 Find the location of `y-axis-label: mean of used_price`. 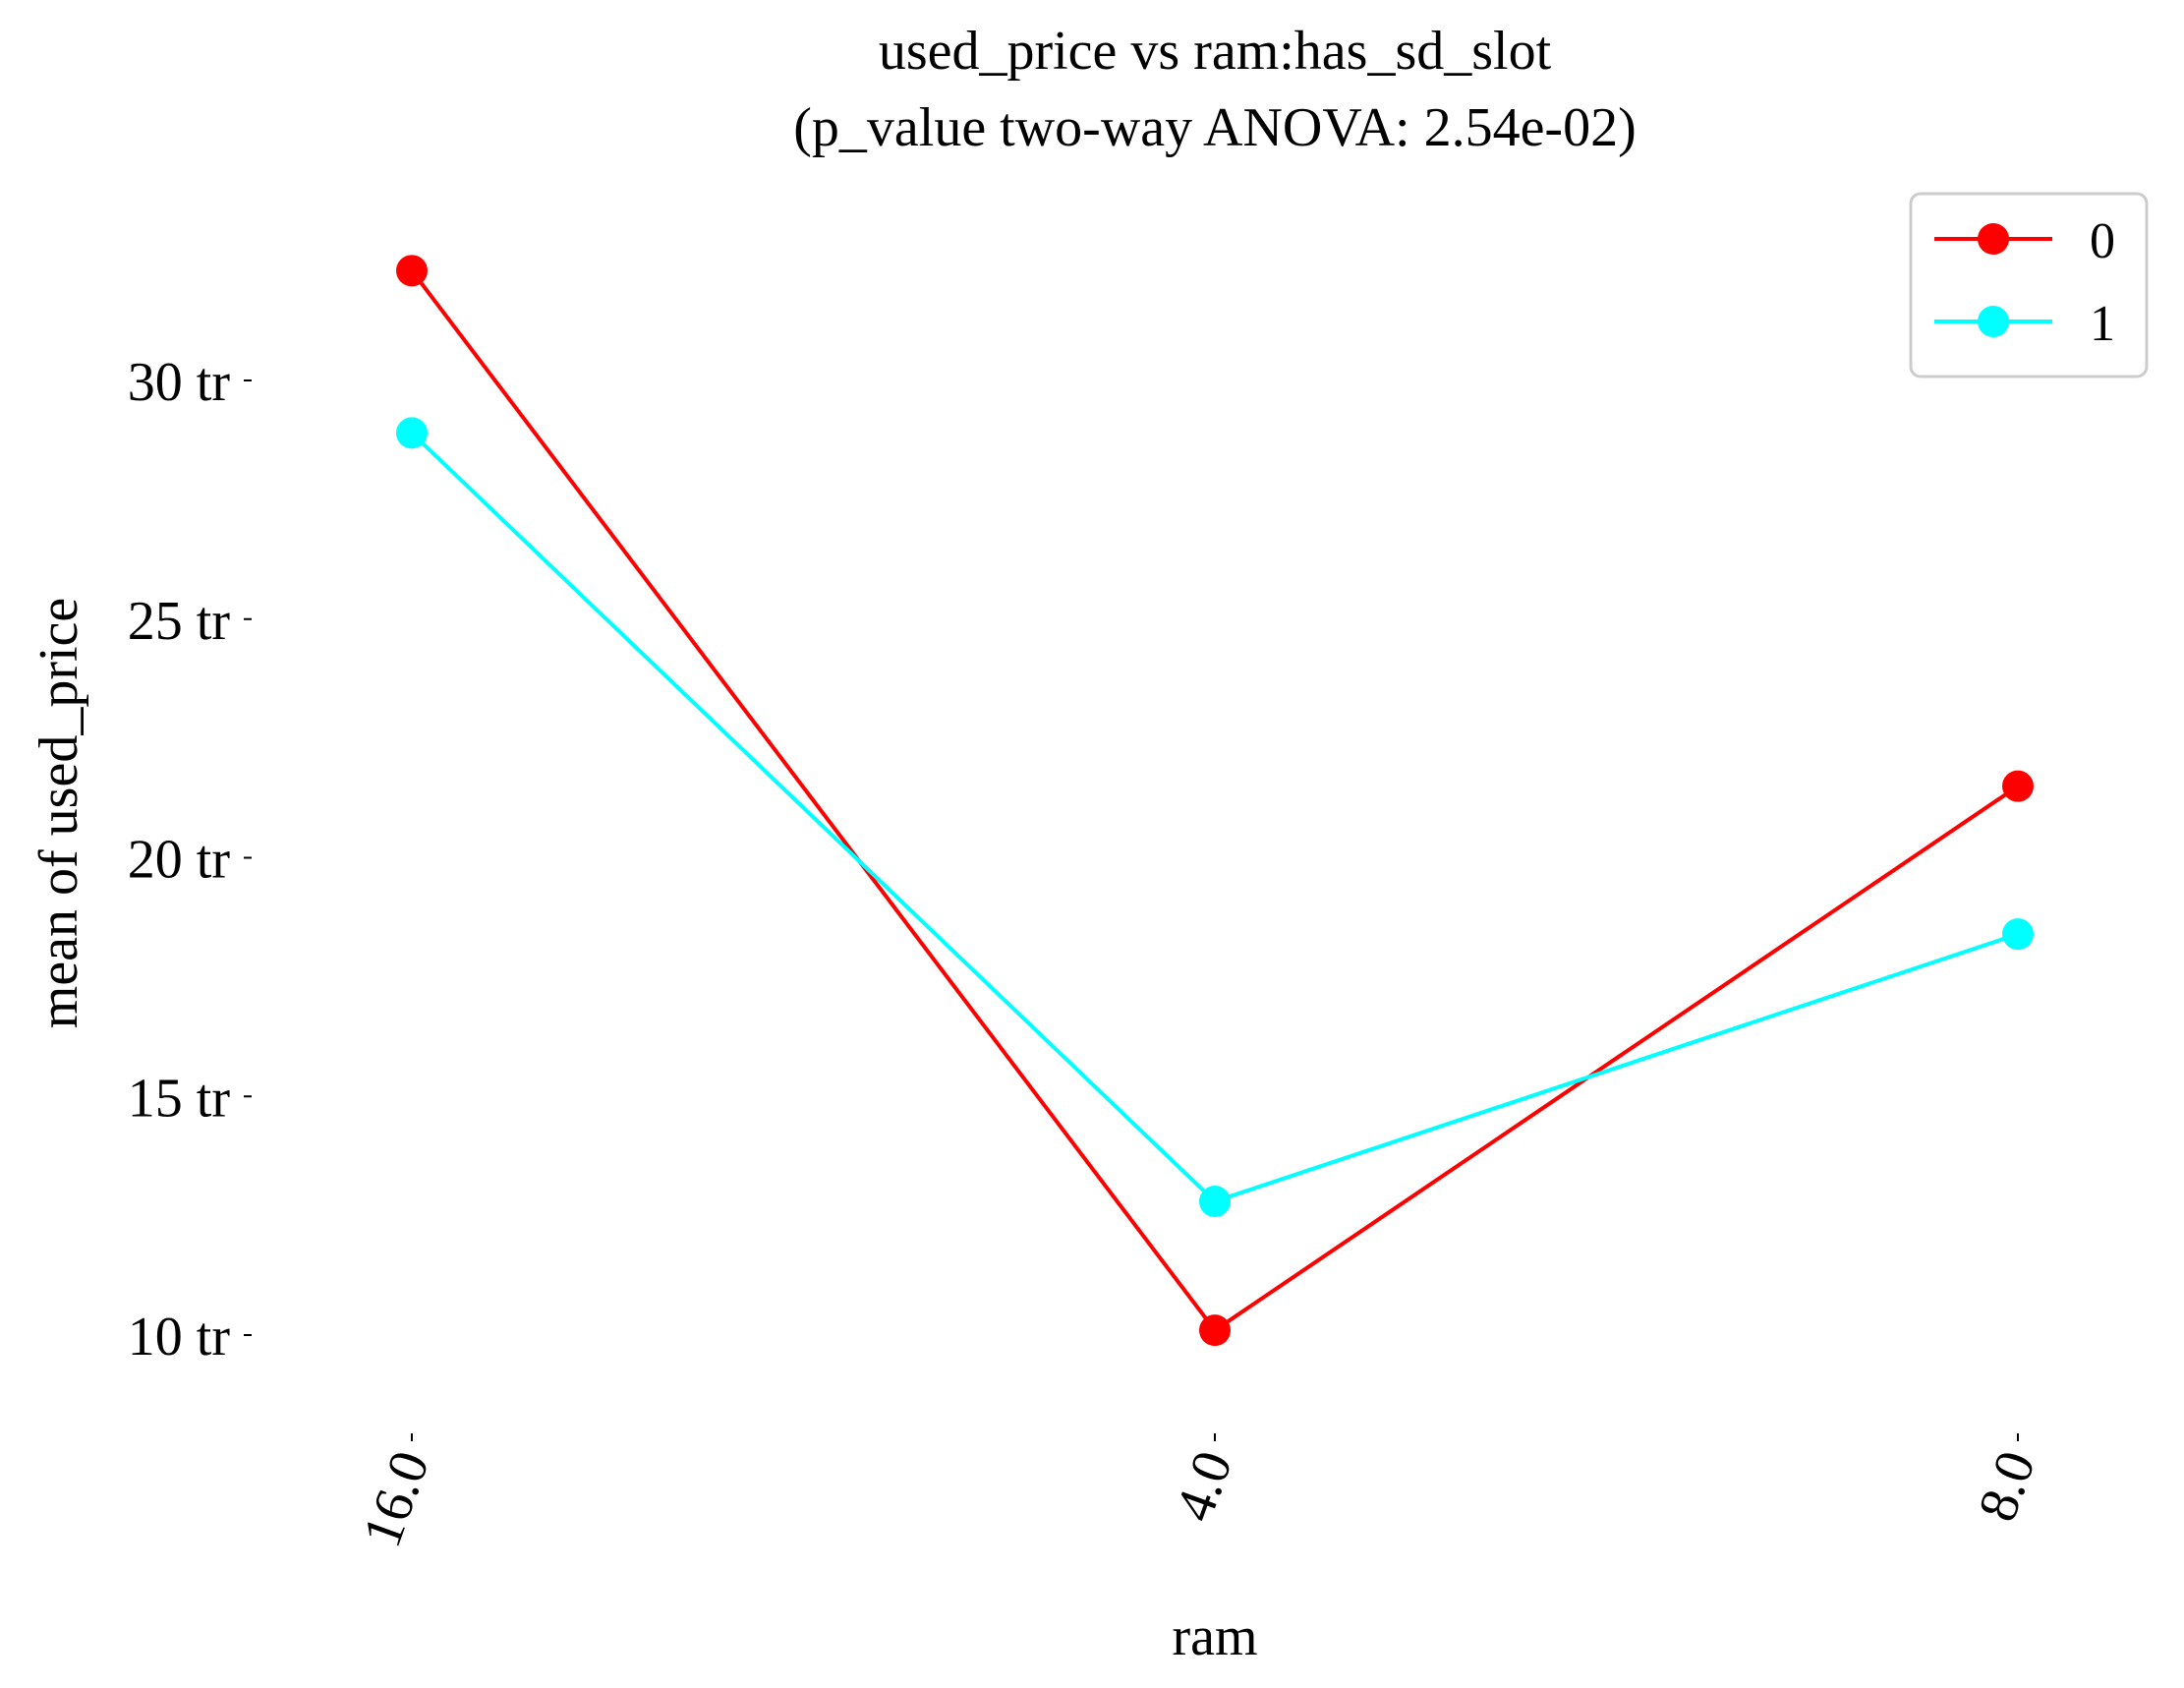

y-axis-label: mean of used_price is located at coordinates (59, 813).